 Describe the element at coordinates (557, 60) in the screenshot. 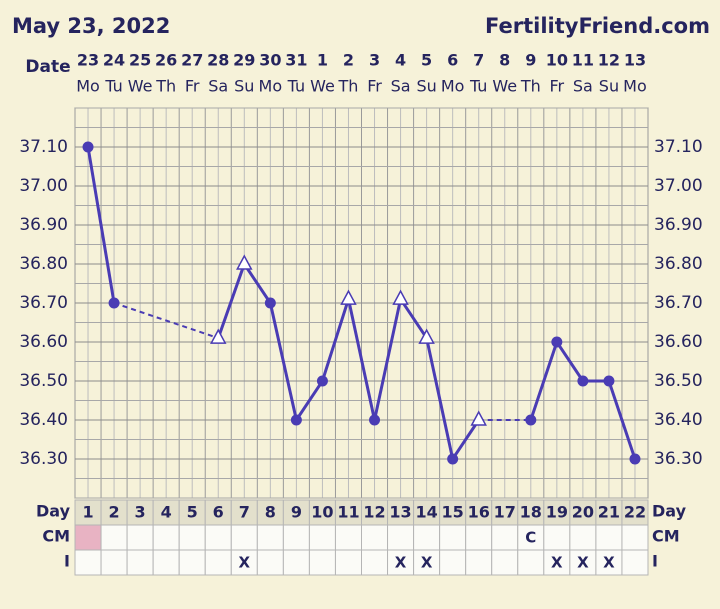

I see `date-label: 10` at that location.